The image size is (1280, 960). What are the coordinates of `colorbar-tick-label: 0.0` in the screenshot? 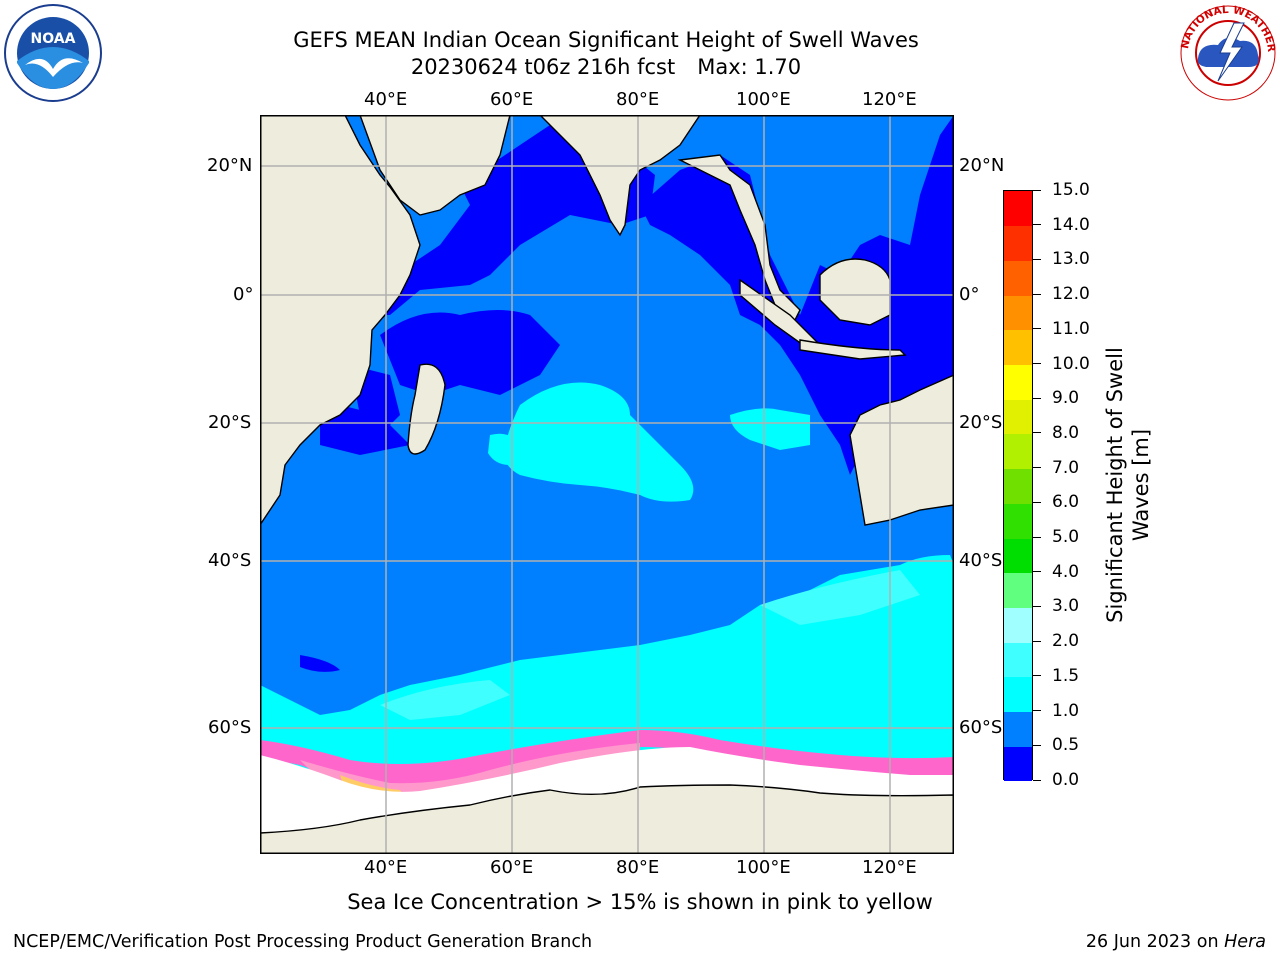 It's located at (1066, 780).